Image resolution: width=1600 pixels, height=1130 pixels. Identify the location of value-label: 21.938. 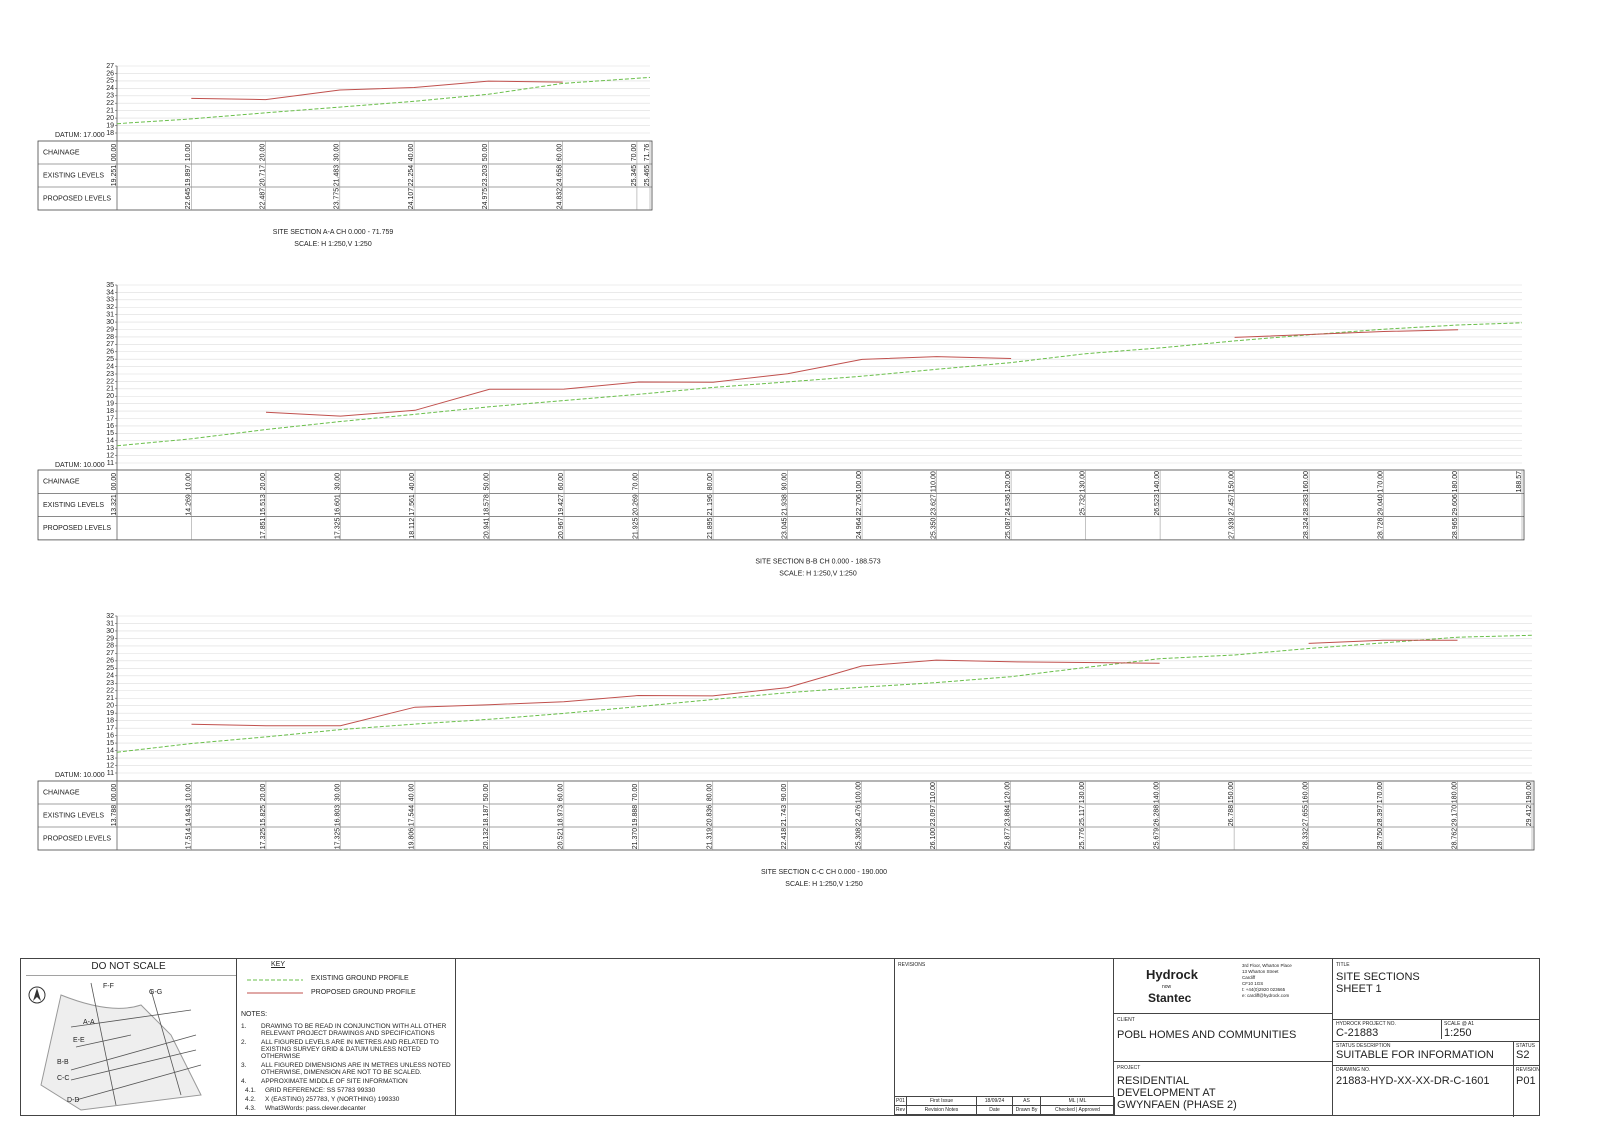
(784, 505).